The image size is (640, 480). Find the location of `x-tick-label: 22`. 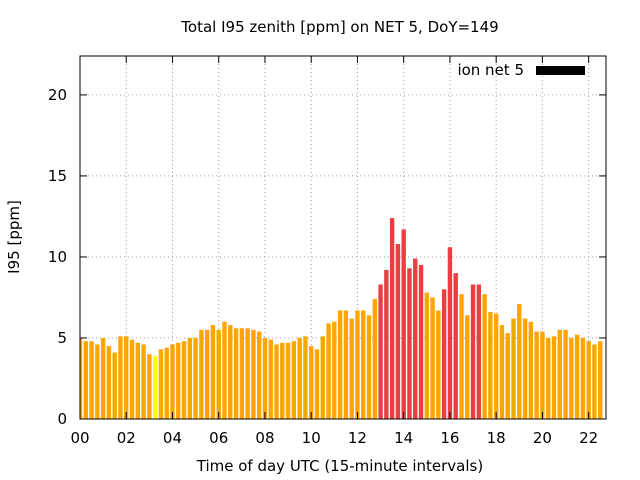

x-tick-label: 22 is located at coordinates (588, 438).